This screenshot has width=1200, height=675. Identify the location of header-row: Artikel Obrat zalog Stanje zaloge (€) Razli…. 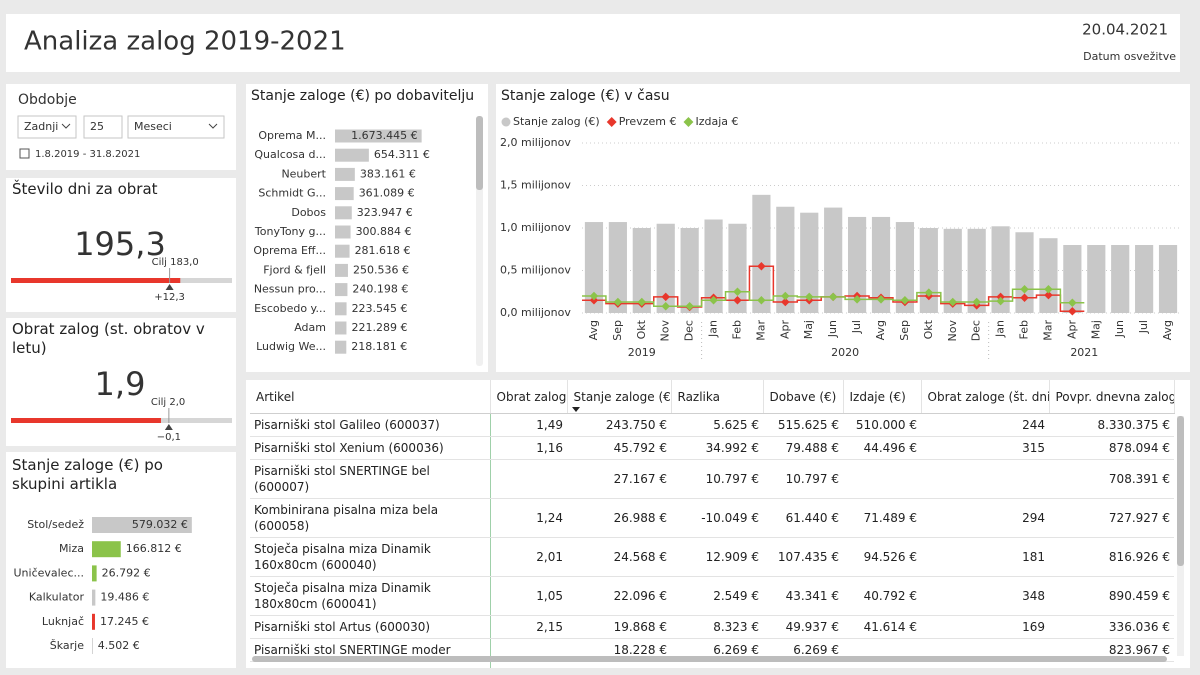
(712, 397).